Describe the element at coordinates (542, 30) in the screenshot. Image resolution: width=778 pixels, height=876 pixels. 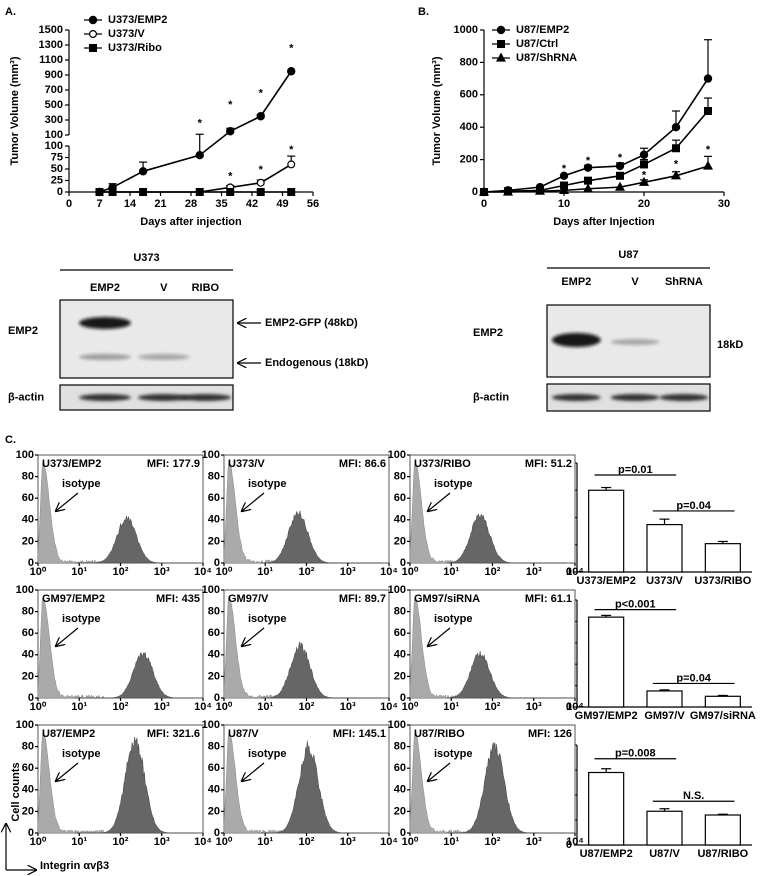
I see `legend-label: U87/EMP2` at that location.